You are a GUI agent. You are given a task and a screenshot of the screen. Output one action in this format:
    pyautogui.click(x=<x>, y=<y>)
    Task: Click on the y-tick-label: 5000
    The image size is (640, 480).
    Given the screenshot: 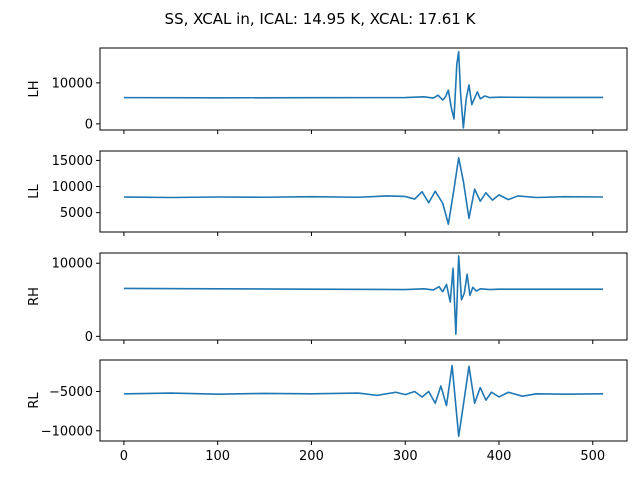 What is the action you would take?
    pyautogui.click(x=76, y=213)
    